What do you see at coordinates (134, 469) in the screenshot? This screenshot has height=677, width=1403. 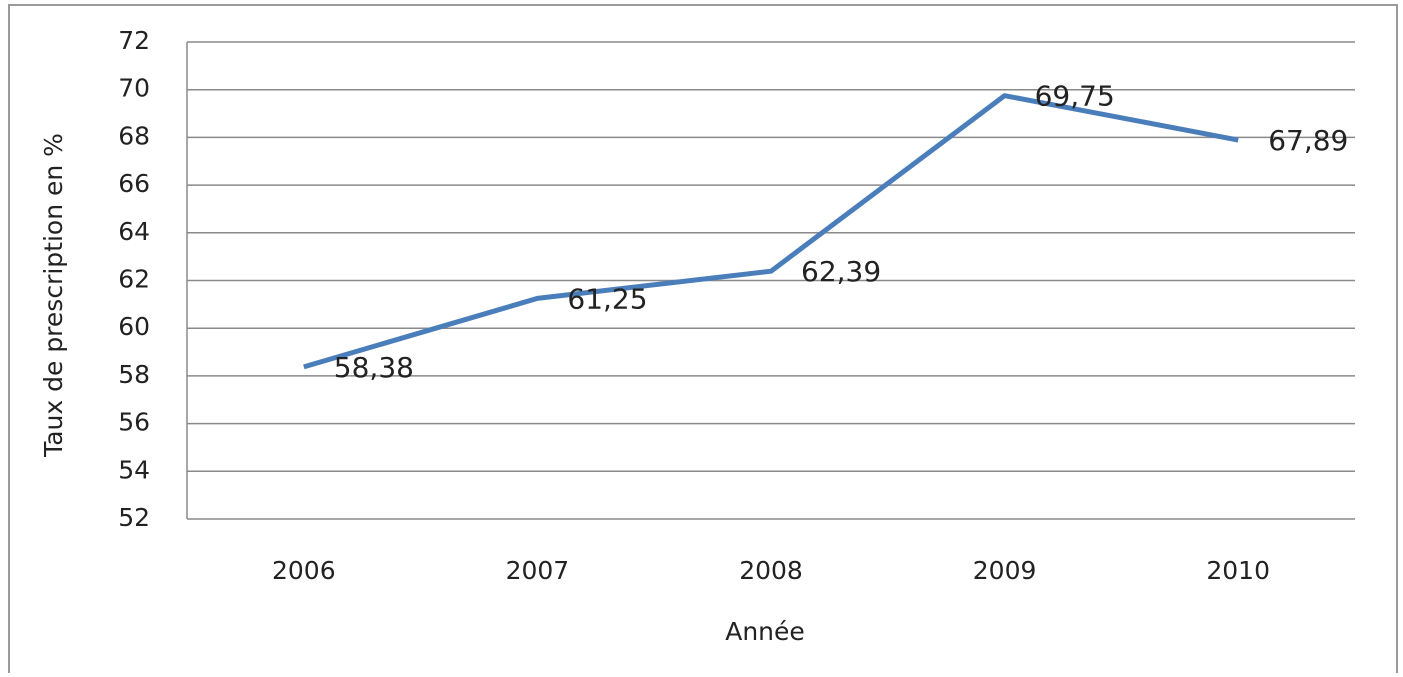 I see `y-tick-label: 54` at bounding box center [134, 469].